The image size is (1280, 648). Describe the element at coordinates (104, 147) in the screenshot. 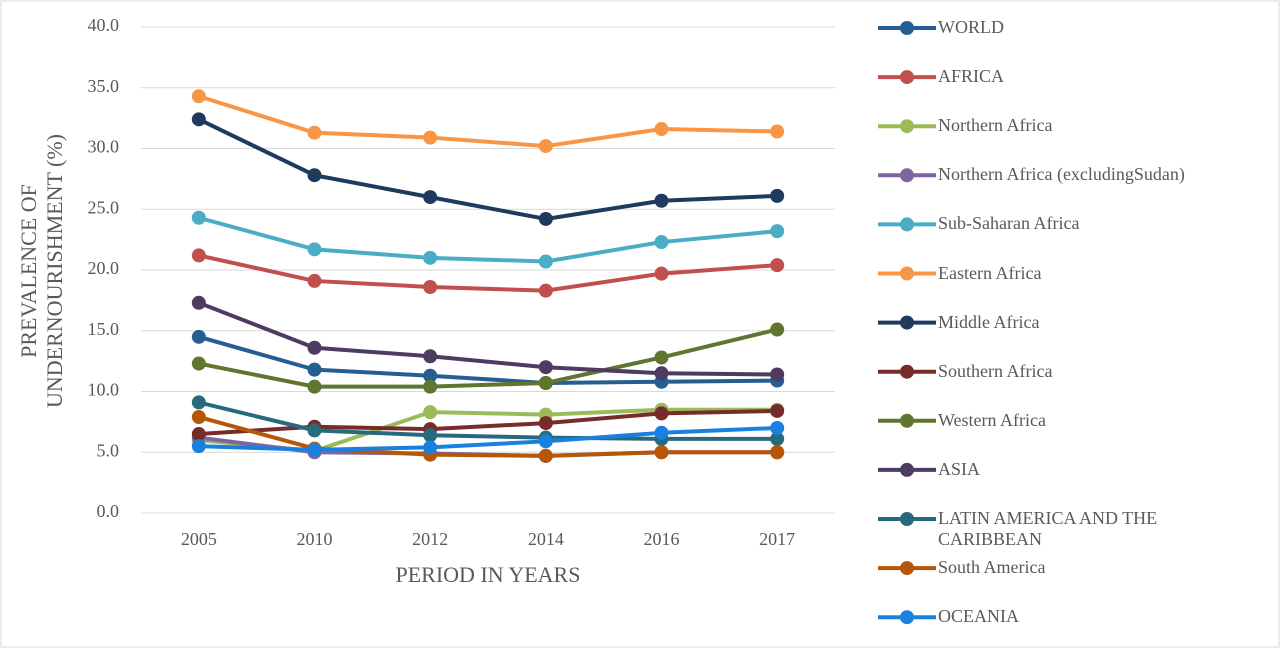

I see `y-tick-label: 30.0` at that location.